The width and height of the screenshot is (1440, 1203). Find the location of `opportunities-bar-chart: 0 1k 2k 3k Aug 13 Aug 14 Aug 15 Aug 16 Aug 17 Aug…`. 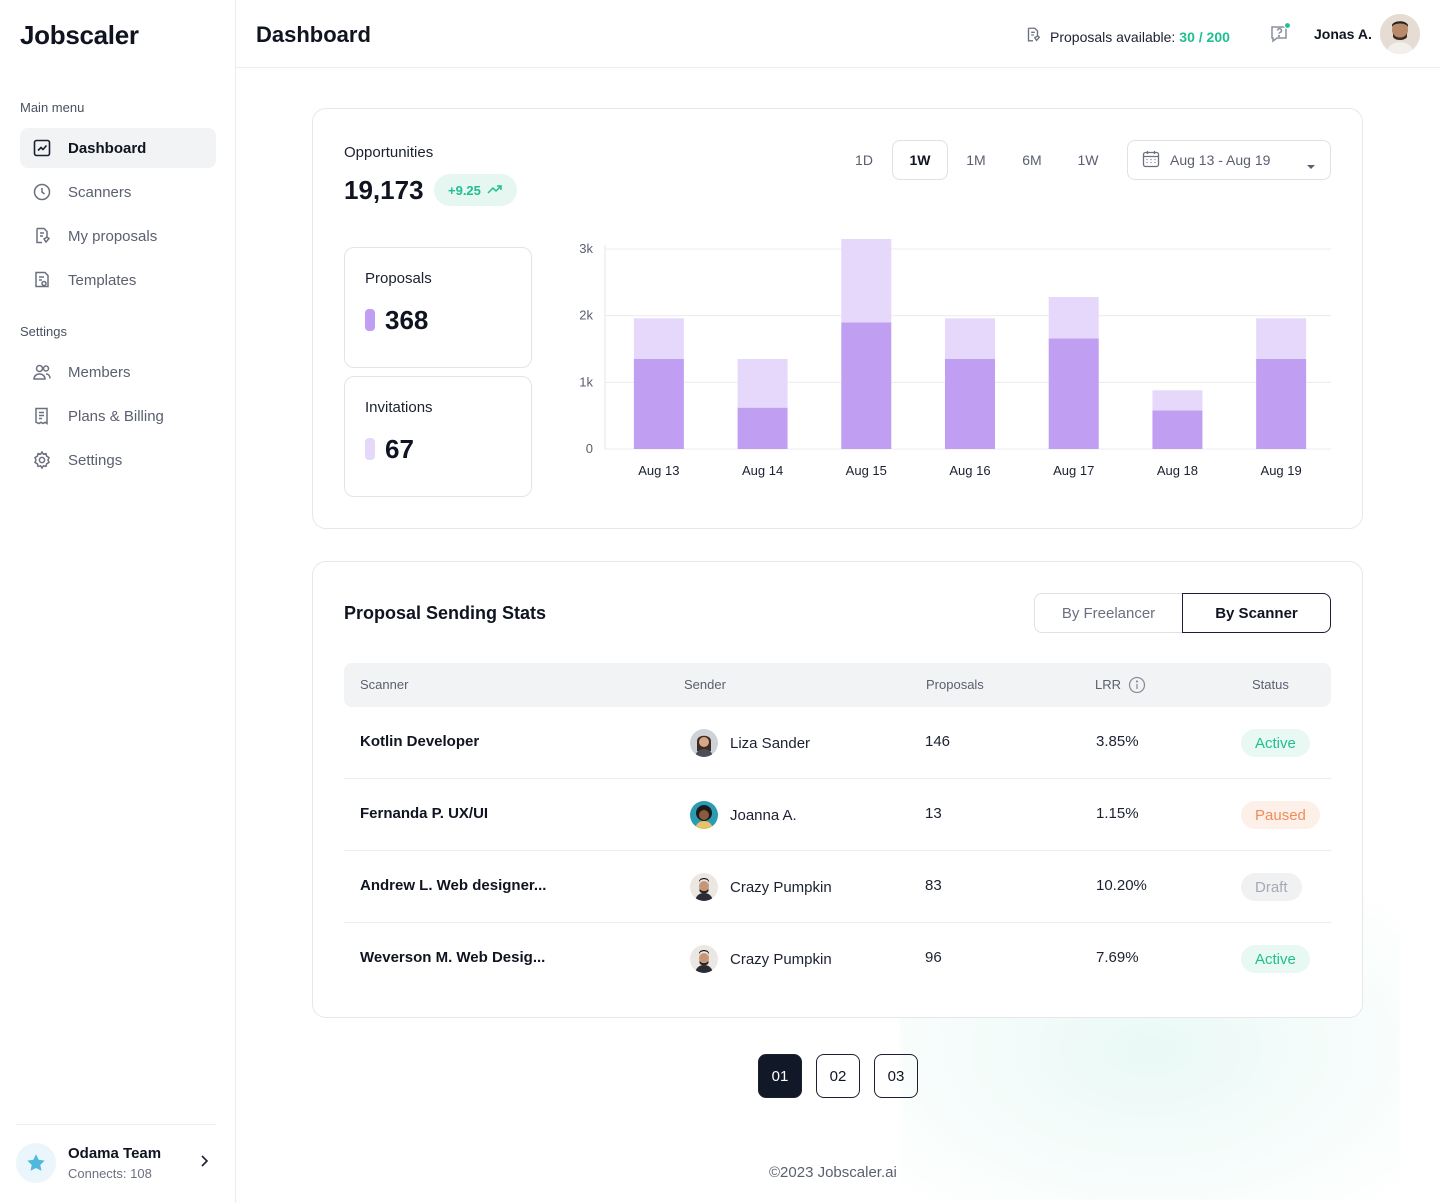

opportunities-bar-chart: 0 1k 2k 3k Aug 13 Aug 14 Aug 15 Aug 16 Aug 17 Aug… is located at coordinates (955, 358).